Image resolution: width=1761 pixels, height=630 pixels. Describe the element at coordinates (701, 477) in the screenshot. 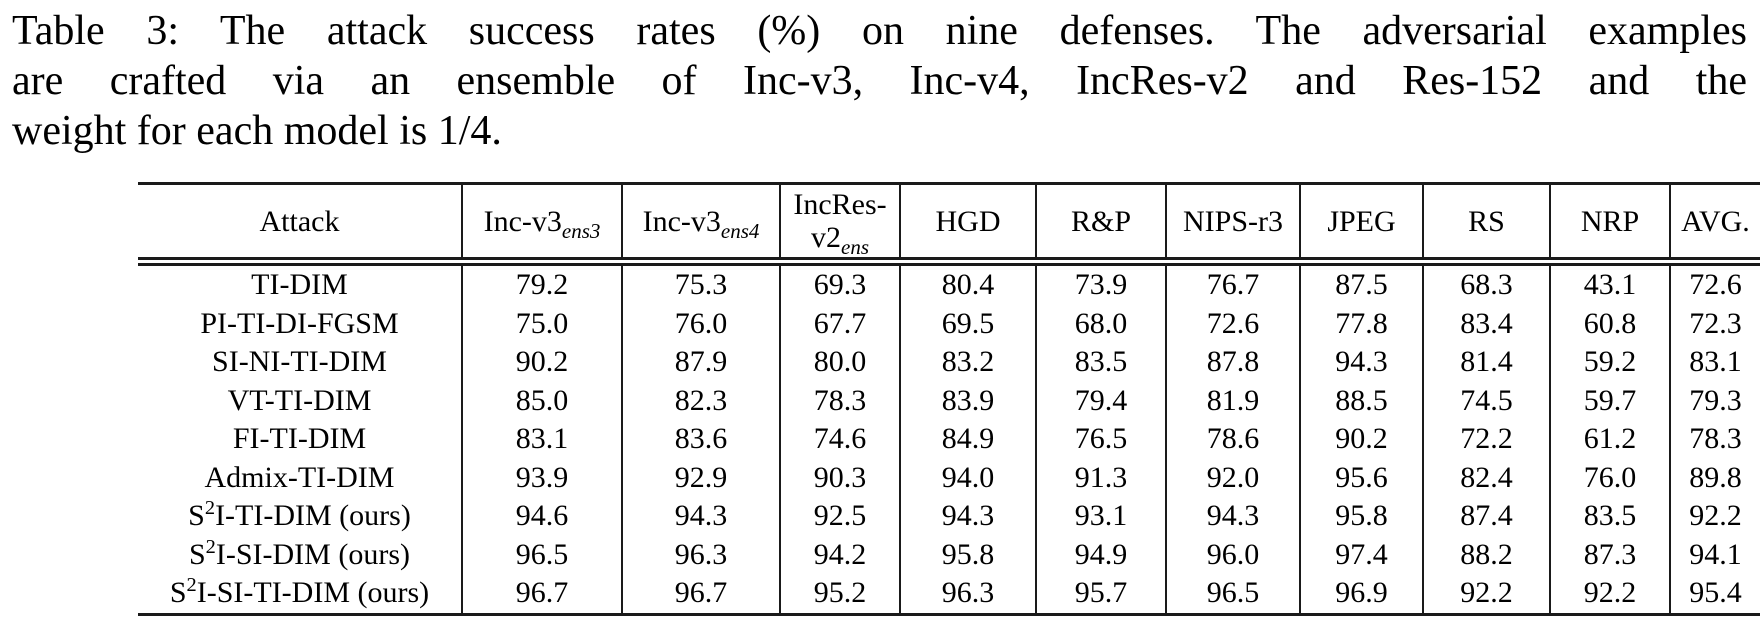

I see `cell-value: 92.9` at that location.